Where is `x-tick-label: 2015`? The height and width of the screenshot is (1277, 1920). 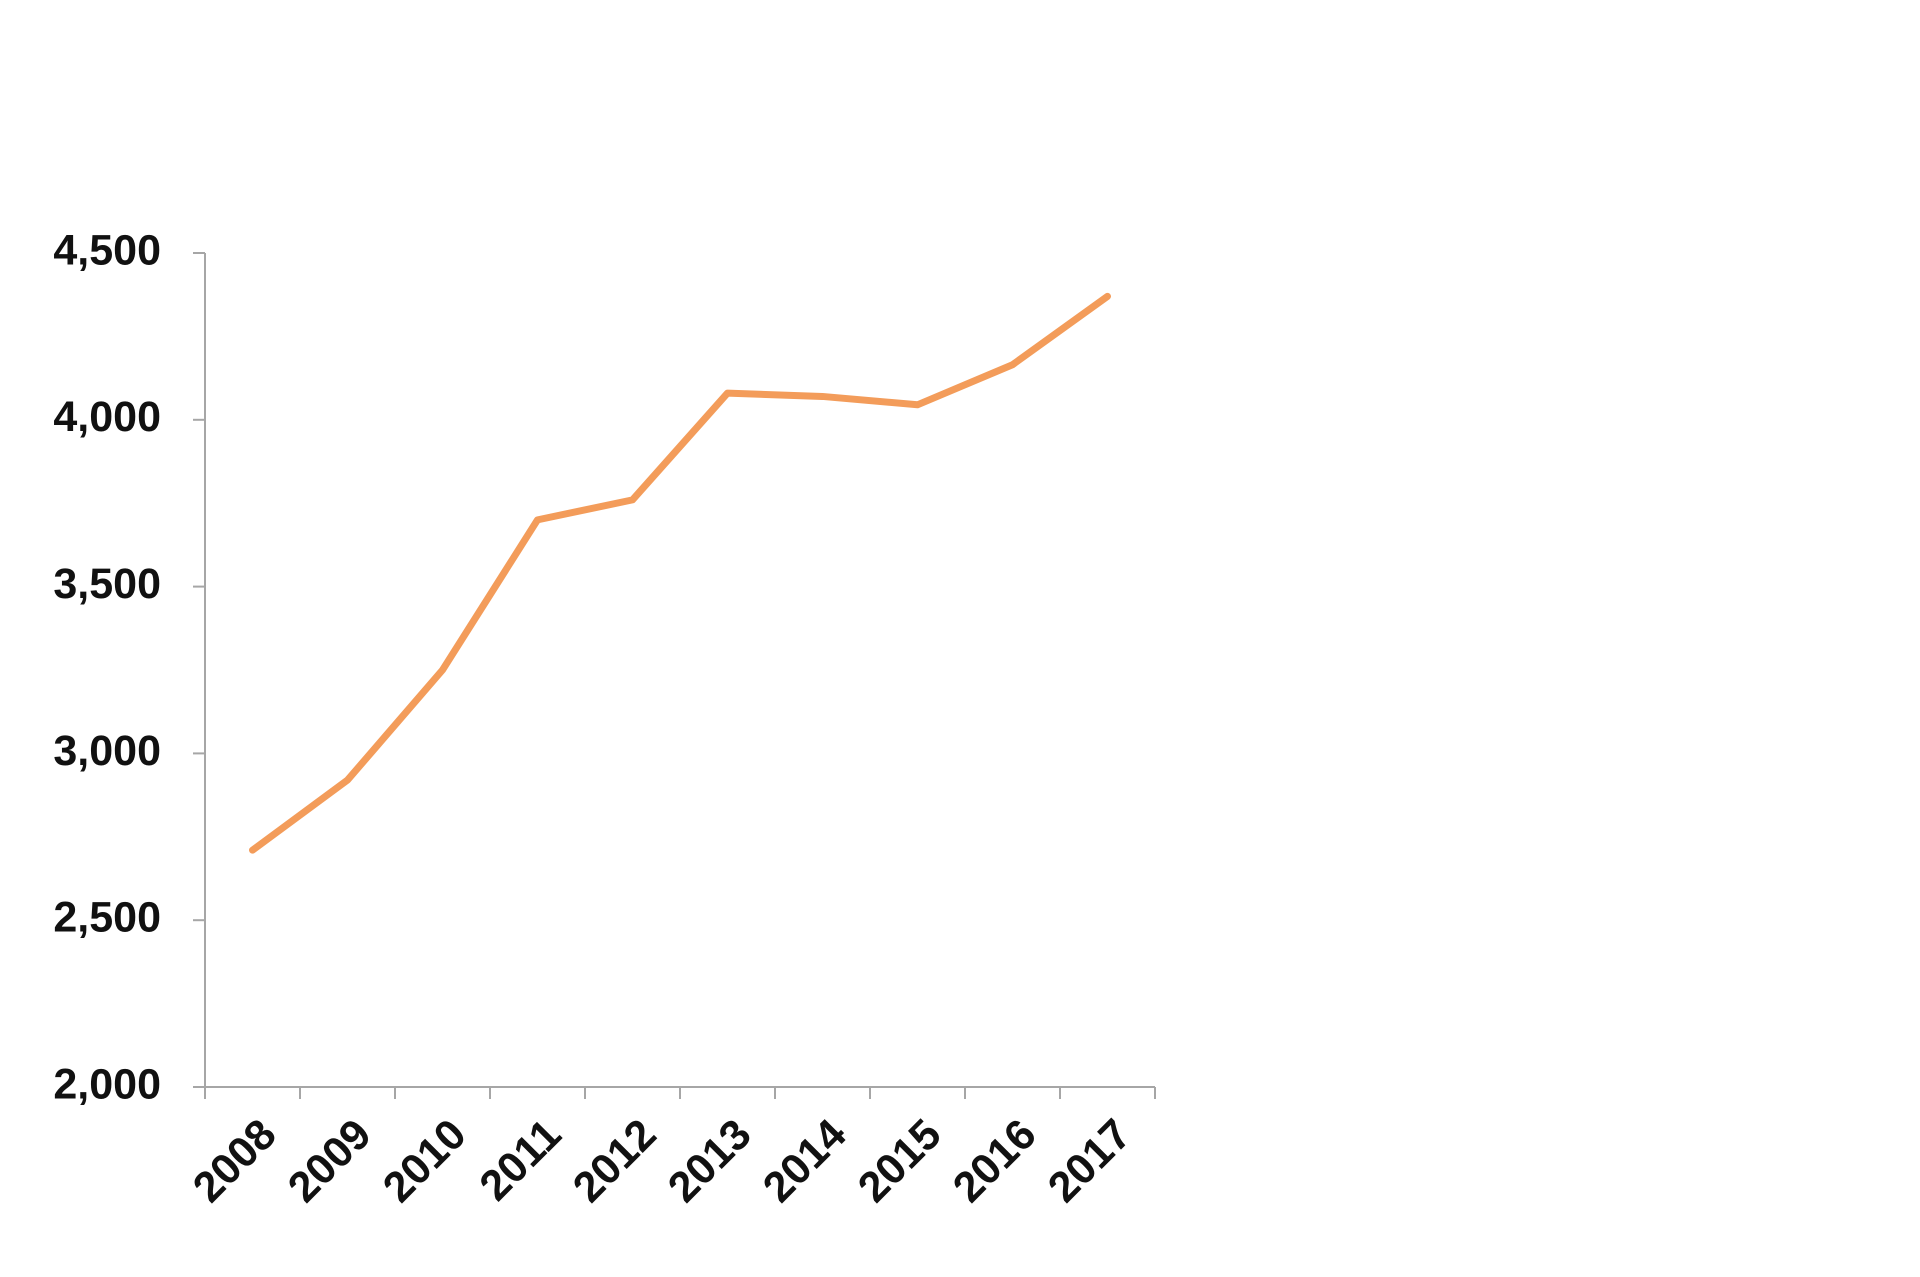 x-tick-label: 2015 is located at coordinates (900, 1161).